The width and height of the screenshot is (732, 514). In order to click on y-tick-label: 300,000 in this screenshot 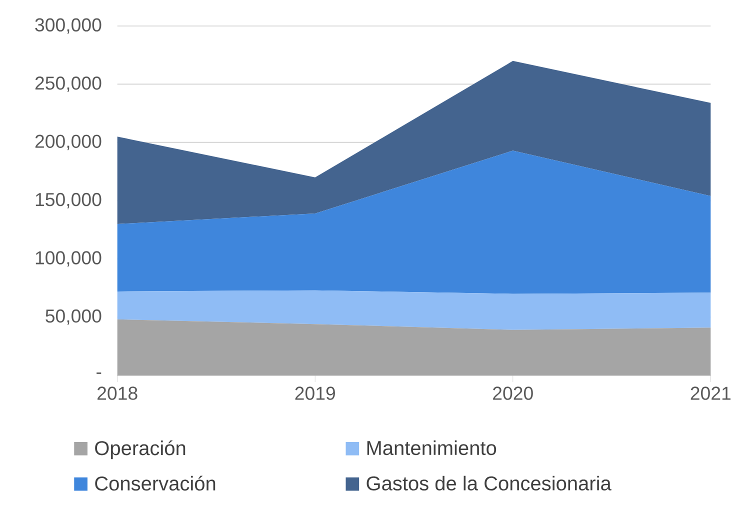, I will do `click(68, 26)`.